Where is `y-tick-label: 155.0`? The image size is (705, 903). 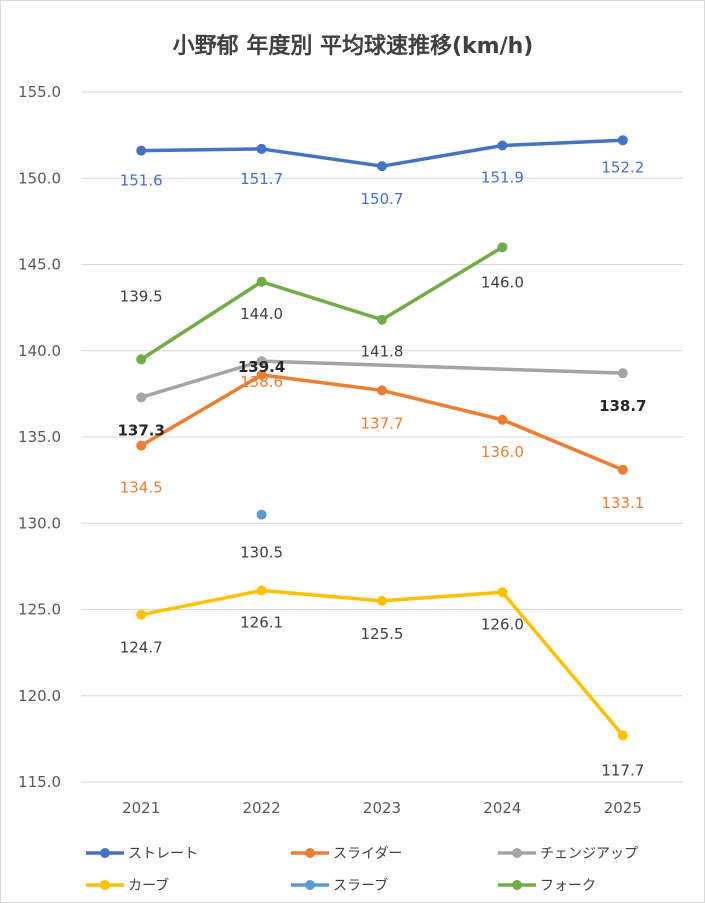
y-tick-label: 155.0 is located at coordinates (39, 92).